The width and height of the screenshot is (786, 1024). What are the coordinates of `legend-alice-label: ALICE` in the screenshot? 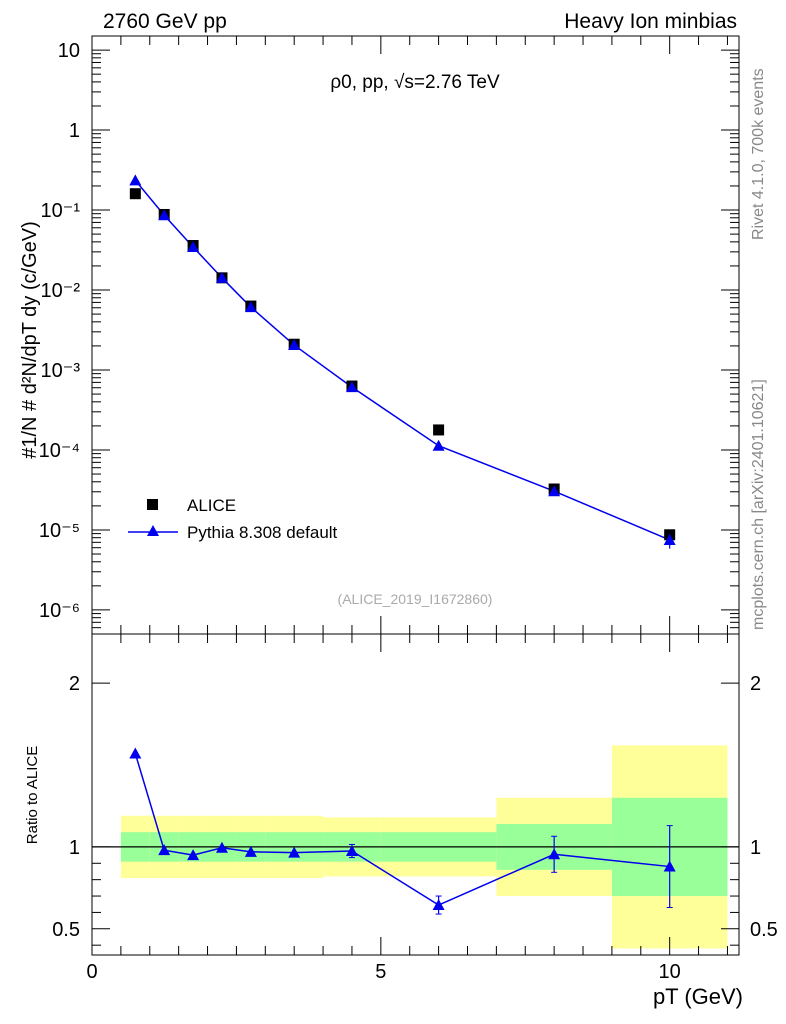 It's located at (211, 505).